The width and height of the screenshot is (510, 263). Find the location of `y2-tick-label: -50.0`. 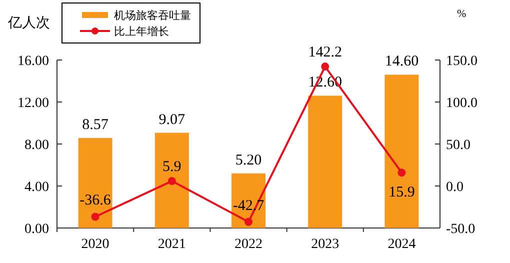

y2-tick-label: -50.0 is located at coordinates (461, 229).